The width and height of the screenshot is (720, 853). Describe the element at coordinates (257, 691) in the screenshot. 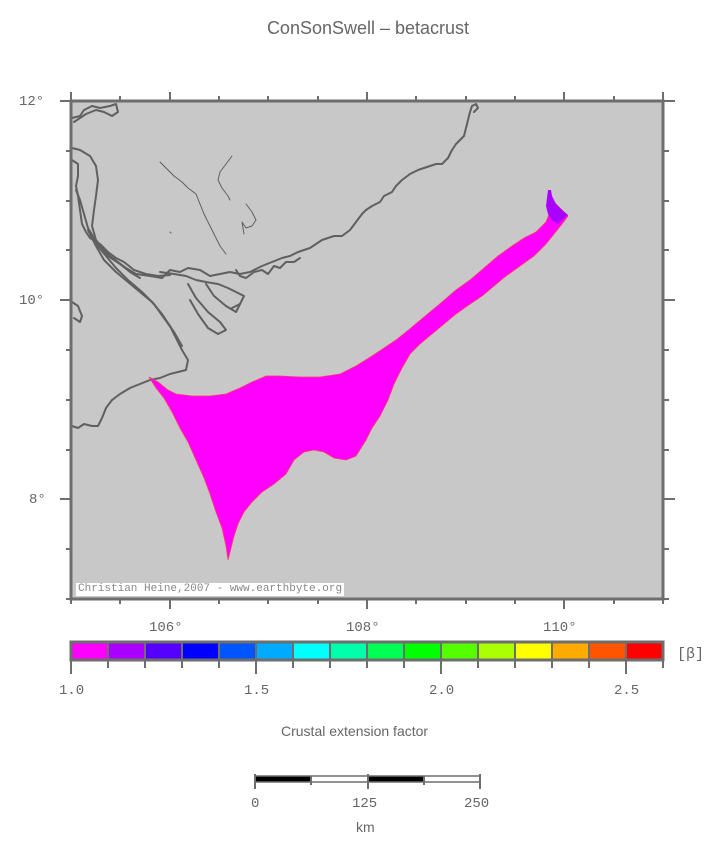

I see `colorbar-tick-1-5: 1.5` at that location.